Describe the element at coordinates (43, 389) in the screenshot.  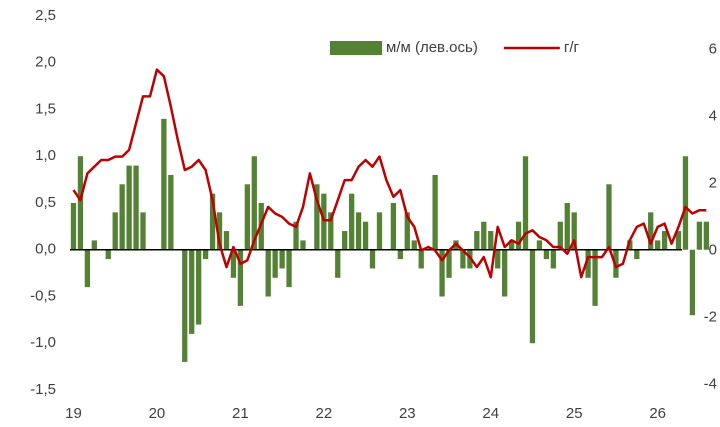
I see `y-tick-label: -1,5` at that location.